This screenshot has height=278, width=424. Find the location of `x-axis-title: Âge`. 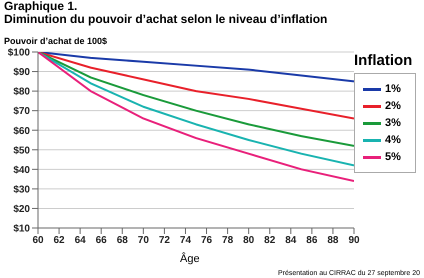

x-axis-title: Âge is located at coordinates (190, 259).